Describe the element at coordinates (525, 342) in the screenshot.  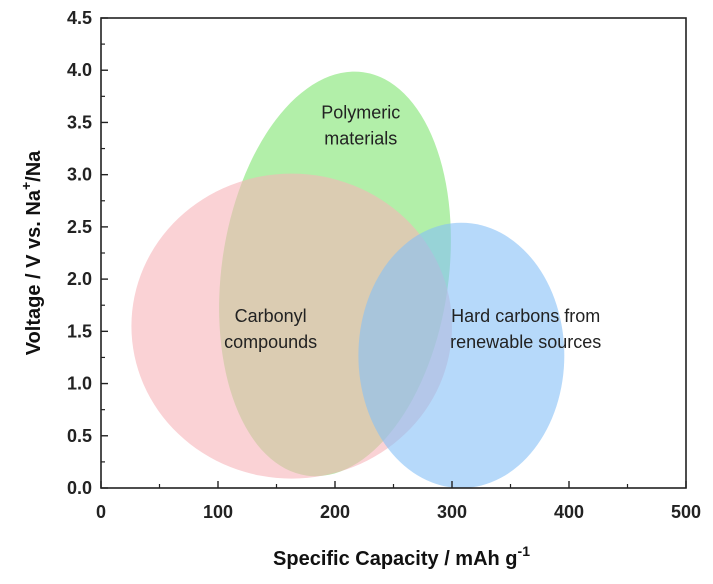
I see `region-label-line: renewable sources` at that location.